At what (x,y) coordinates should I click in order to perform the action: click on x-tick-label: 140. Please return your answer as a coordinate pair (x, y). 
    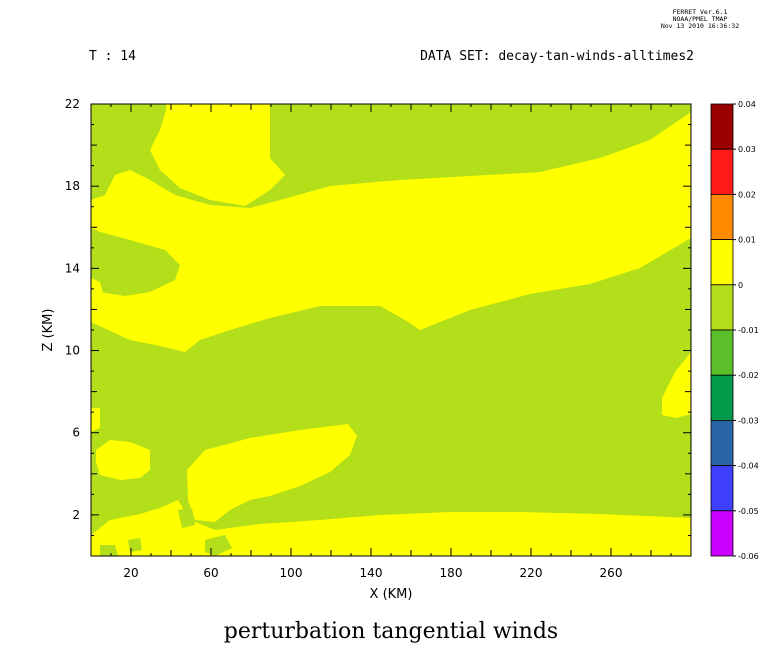
    Looking at the image, I should click on (371, 573).